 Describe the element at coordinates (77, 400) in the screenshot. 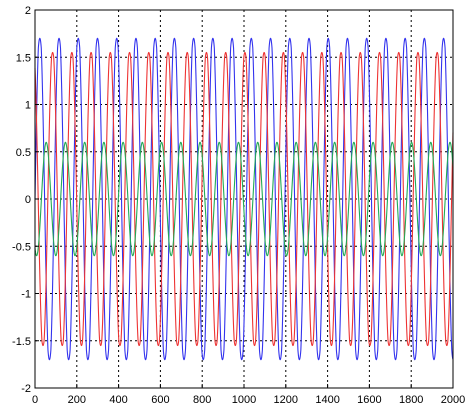

I see `x-tick-label: 200` at that location.